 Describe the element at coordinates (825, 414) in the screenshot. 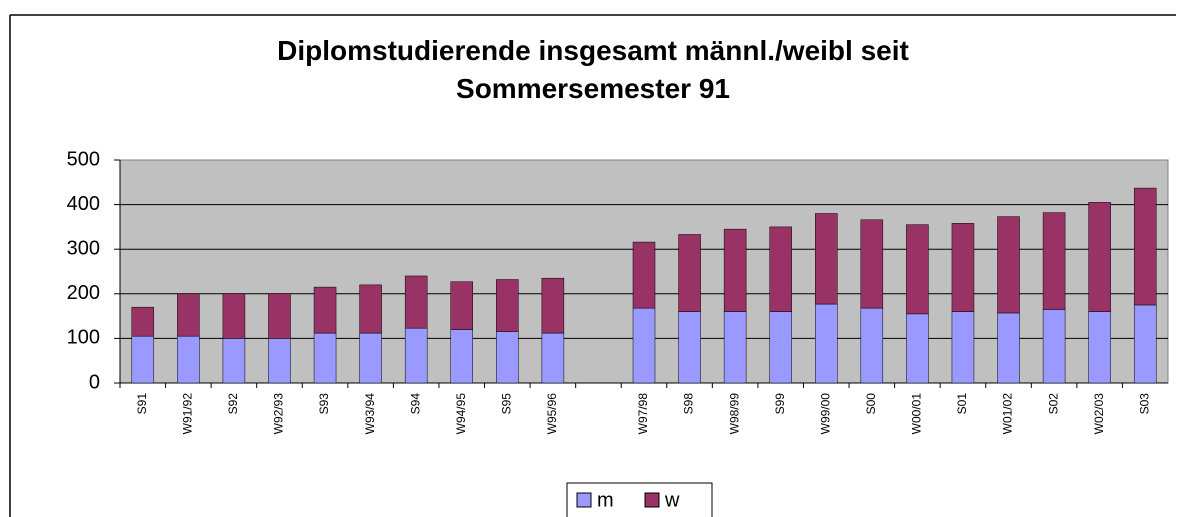

I see `x-tick-label: W99/00` at that location.